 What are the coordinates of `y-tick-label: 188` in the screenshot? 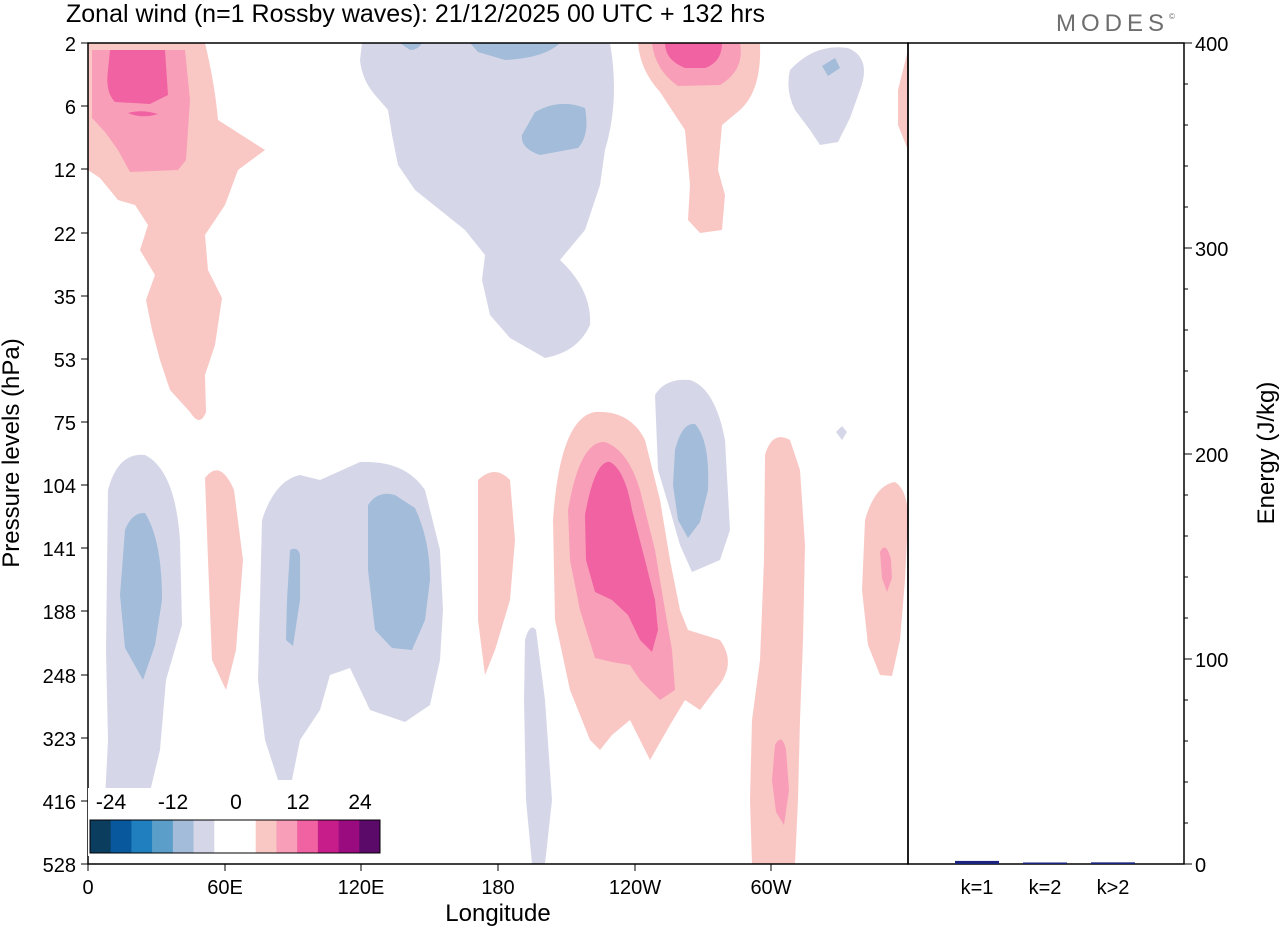 It's located at (59, 613).